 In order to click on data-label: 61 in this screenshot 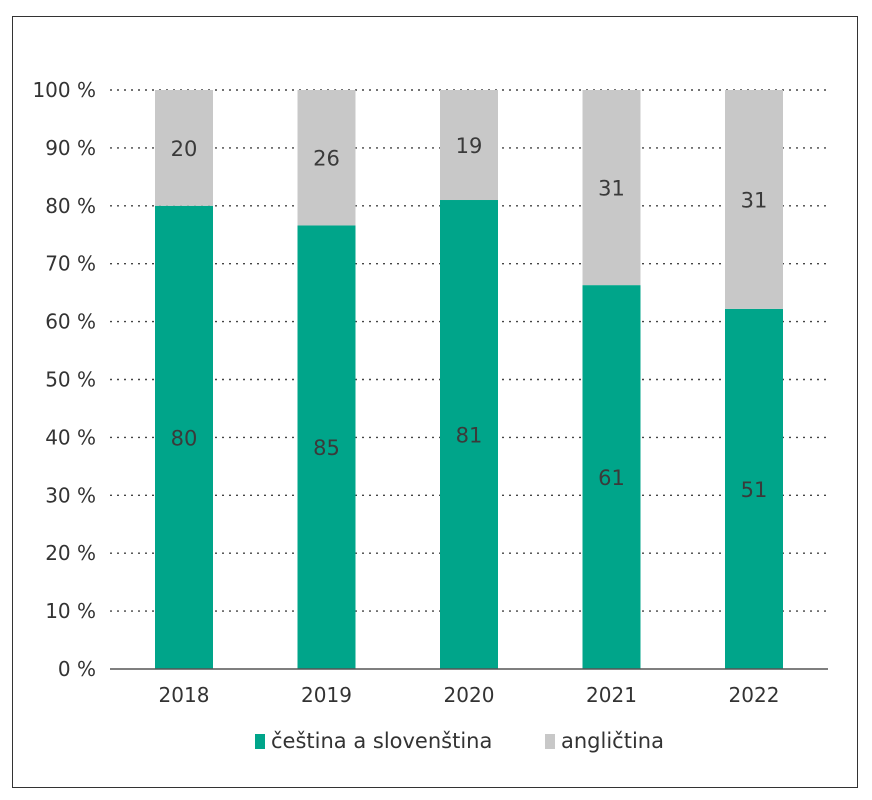, I will do `click(611, 478)`.